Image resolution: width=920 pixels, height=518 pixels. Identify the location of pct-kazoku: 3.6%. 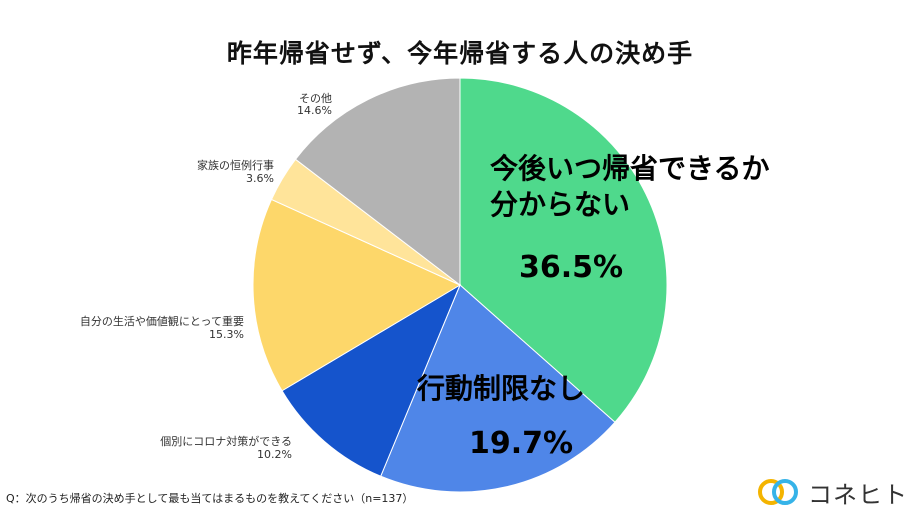
(260, 178).